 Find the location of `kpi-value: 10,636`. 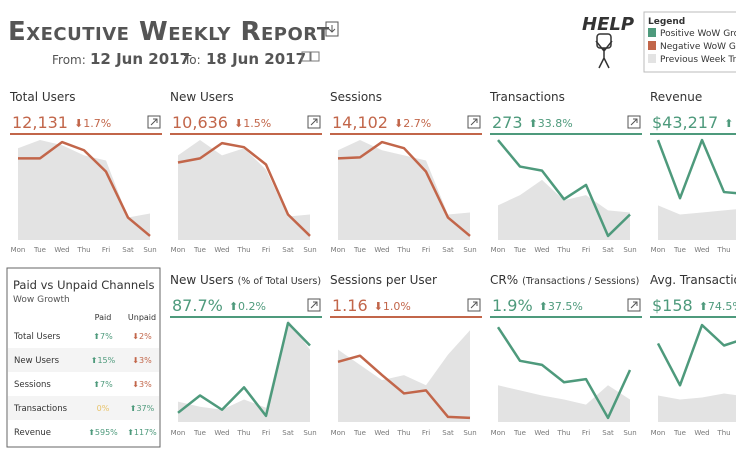

kpi-value: 10,636 is located at coordinates (200, 122).